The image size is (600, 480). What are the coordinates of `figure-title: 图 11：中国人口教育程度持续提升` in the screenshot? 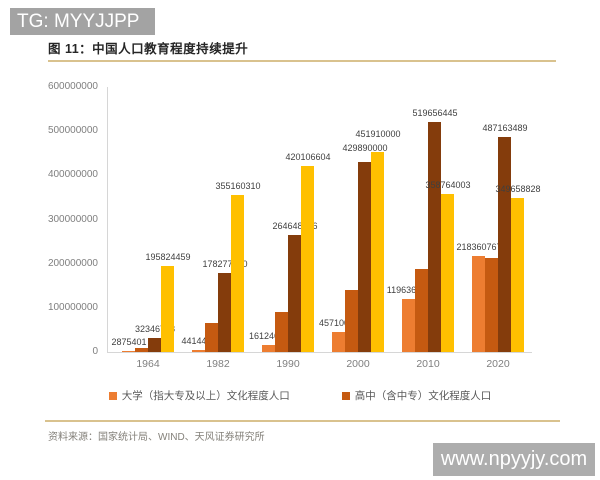 It's located at (148, 49).